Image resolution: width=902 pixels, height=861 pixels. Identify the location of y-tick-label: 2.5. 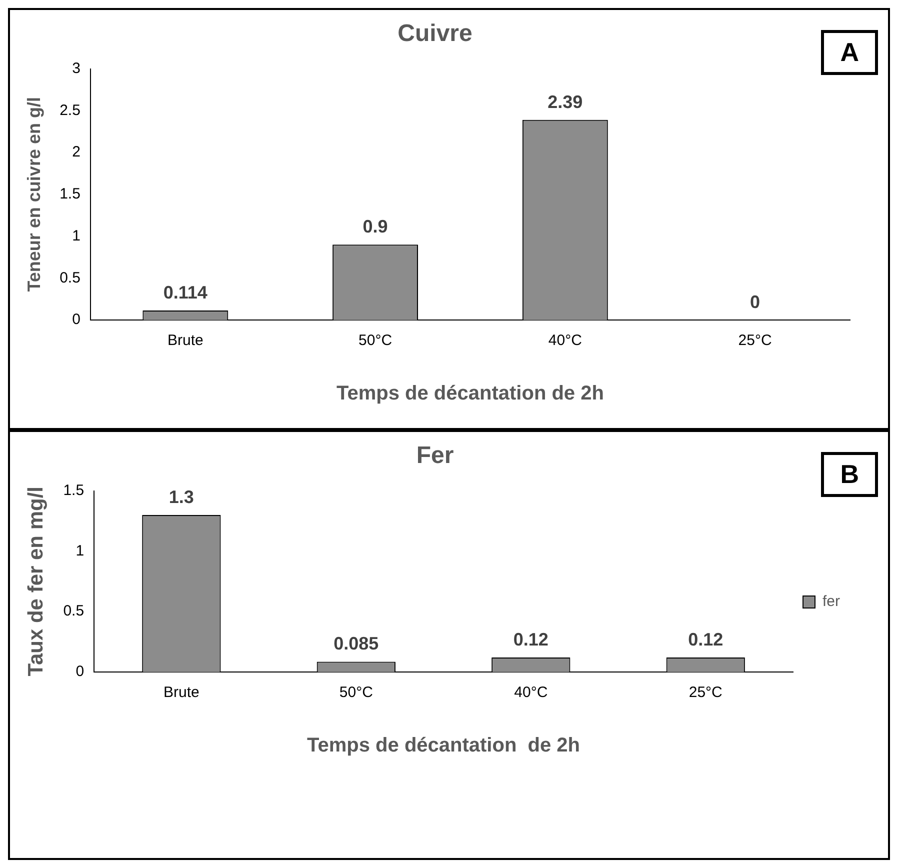
(70, 110).